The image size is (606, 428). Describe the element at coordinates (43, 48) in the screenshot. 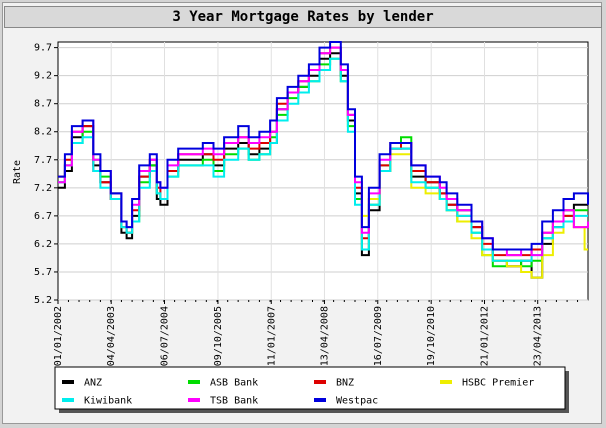

I see `y-tick-label: 9.7` at that location.